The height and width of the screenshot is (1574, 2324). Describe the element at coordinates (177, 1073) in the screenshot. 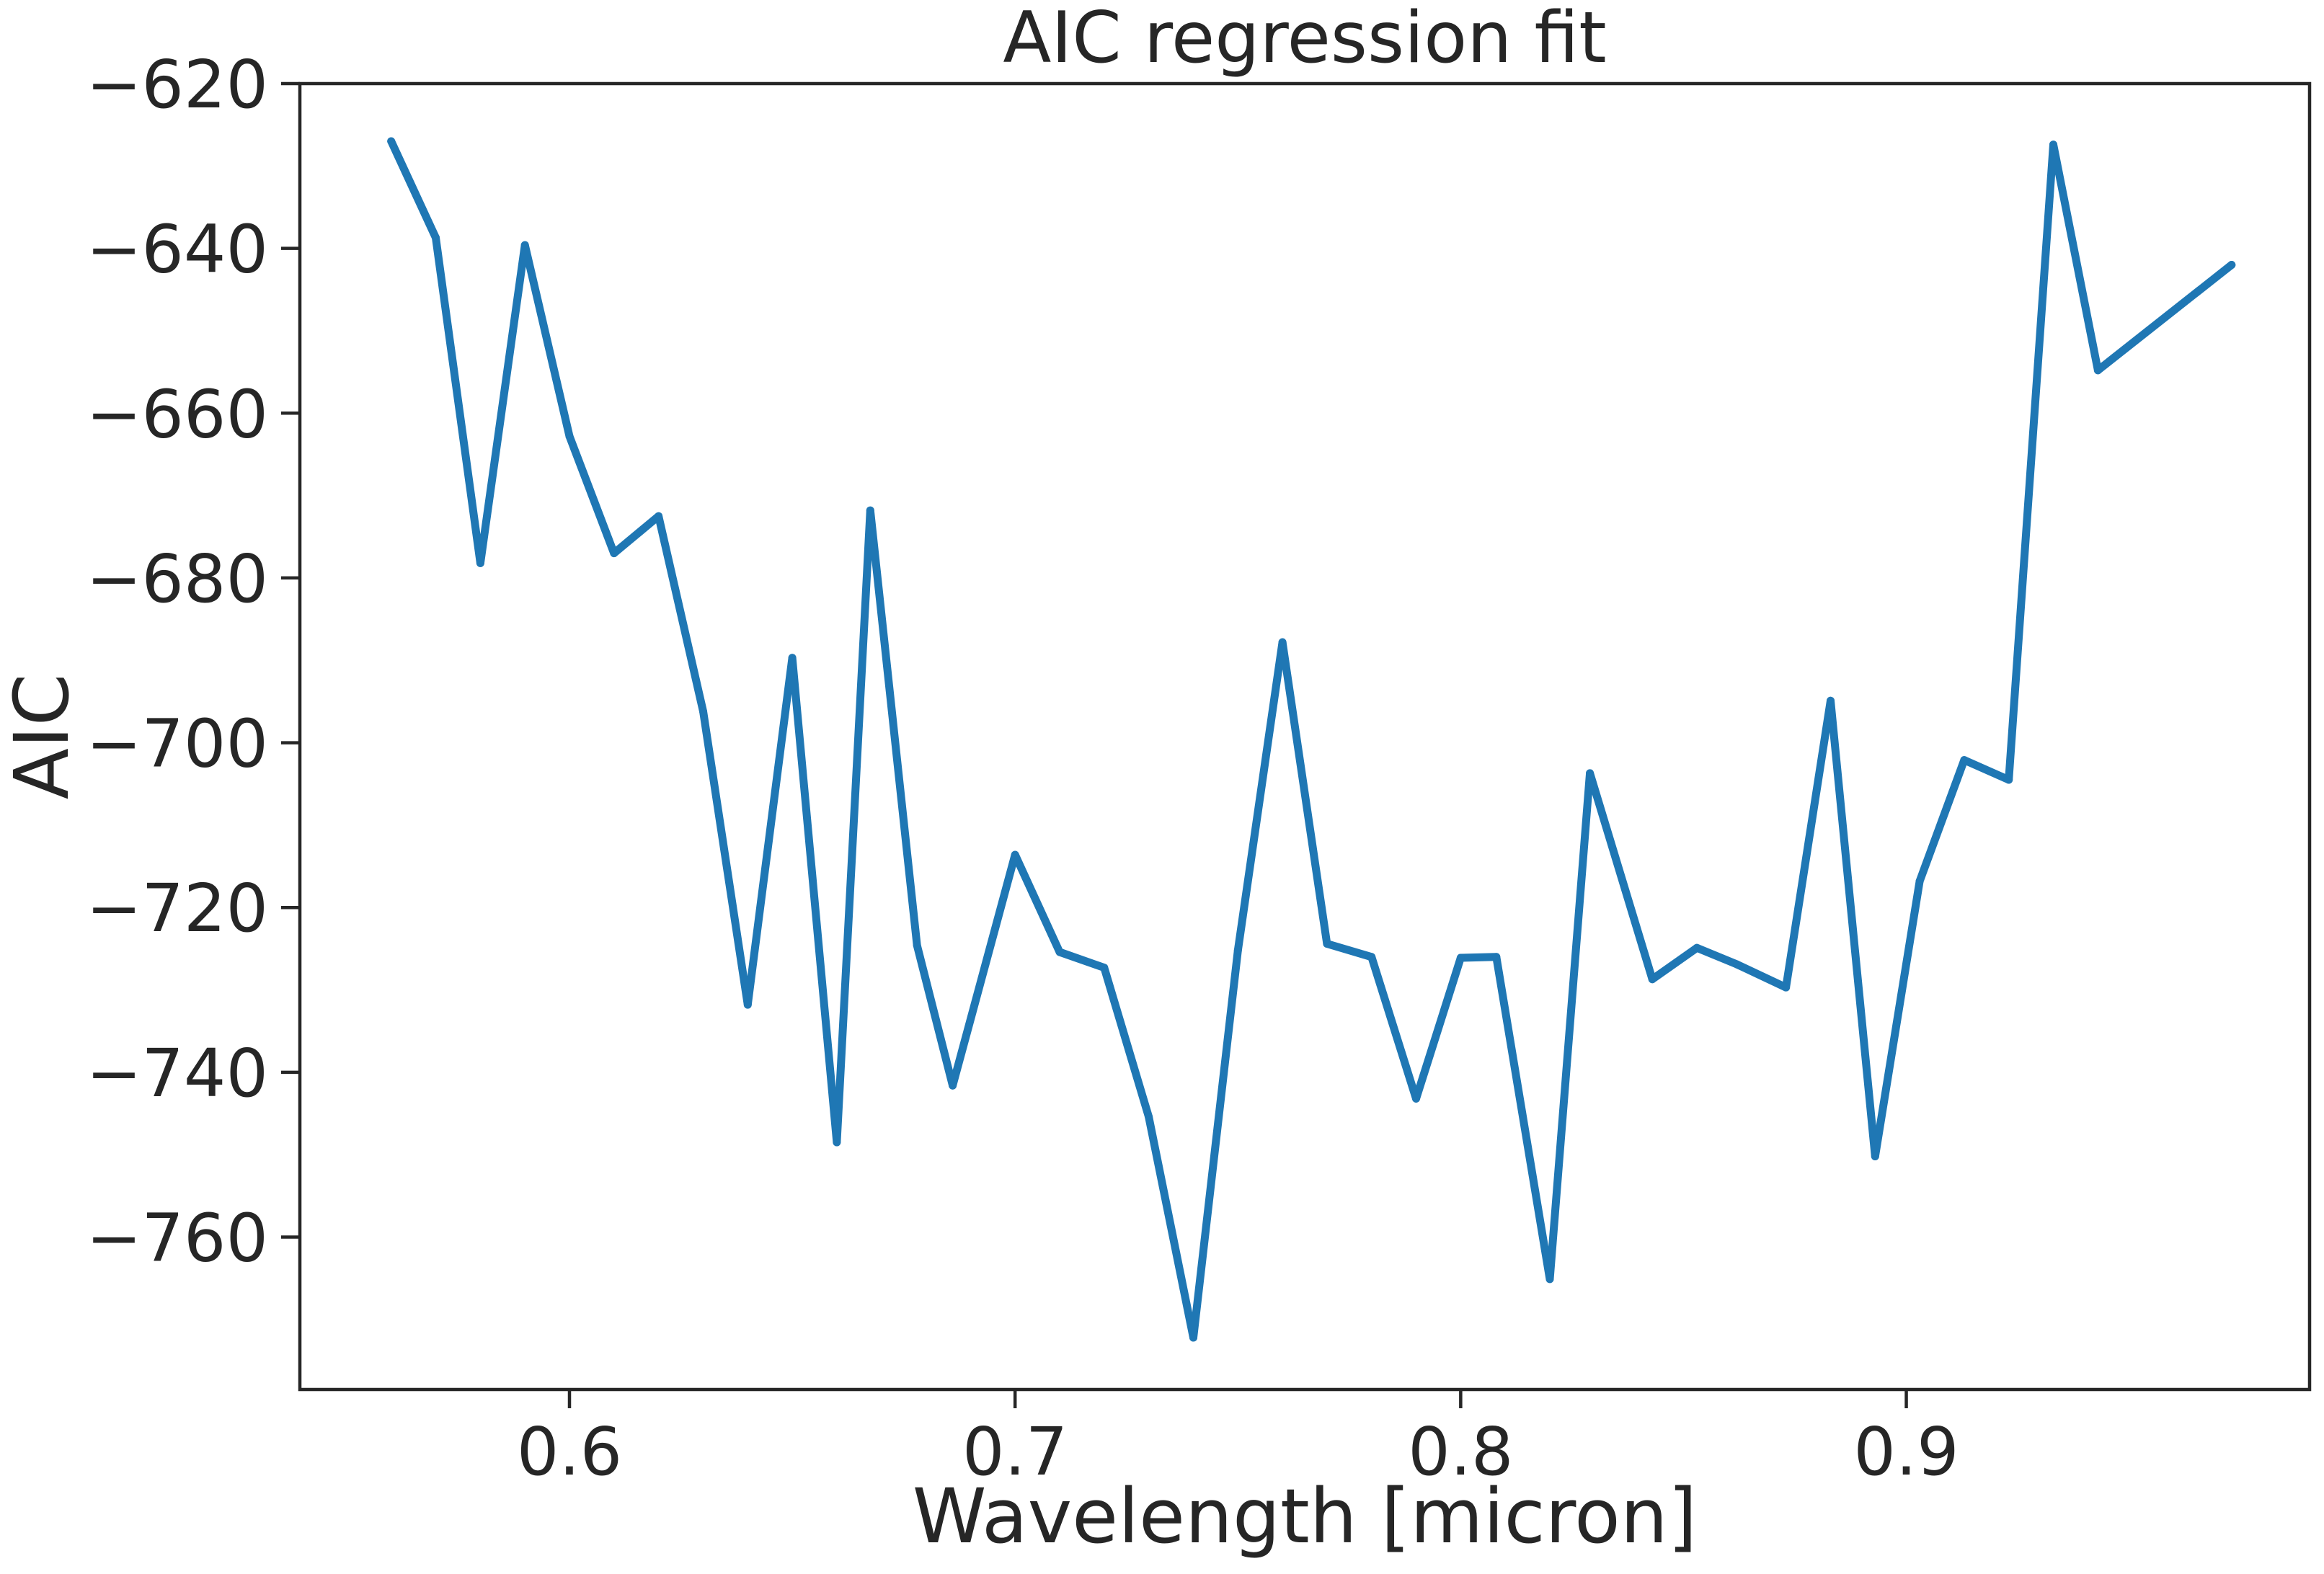

I see `y-tick-label: −740` at that location.